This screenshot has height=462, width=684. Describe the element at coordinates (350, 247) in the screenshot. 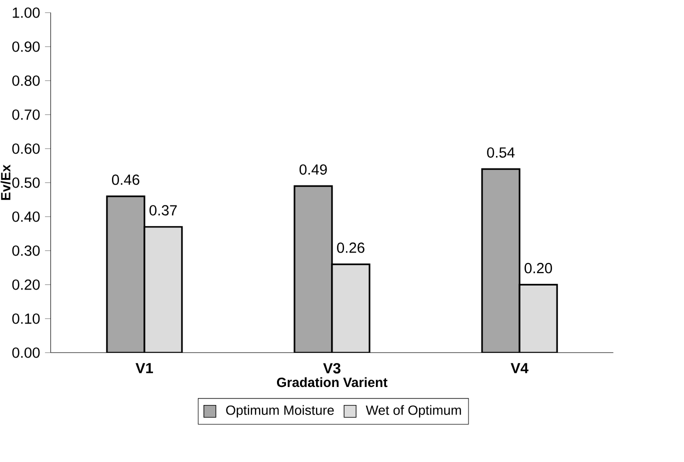

I see `data-label: 0.26` at that location.